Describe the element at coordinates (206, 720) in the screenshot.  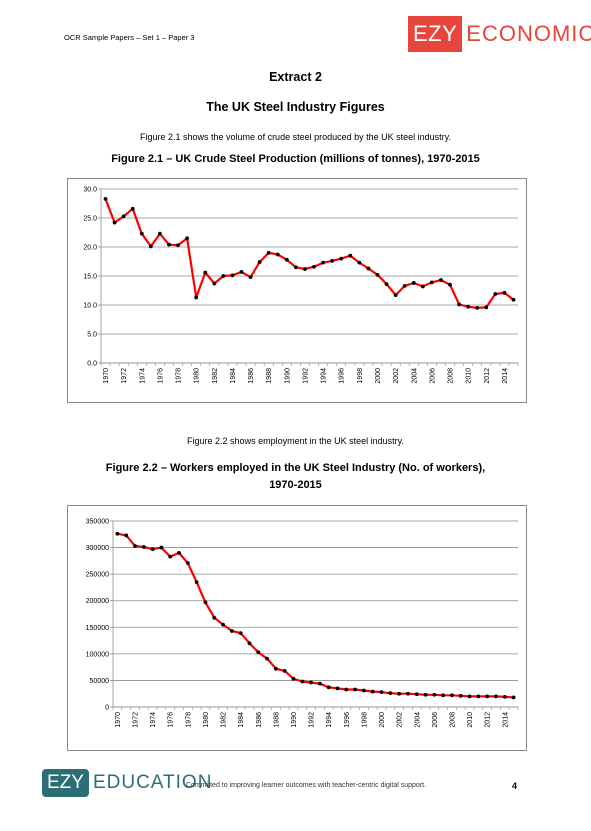
I see `x-tick-label: 1980` at that location.